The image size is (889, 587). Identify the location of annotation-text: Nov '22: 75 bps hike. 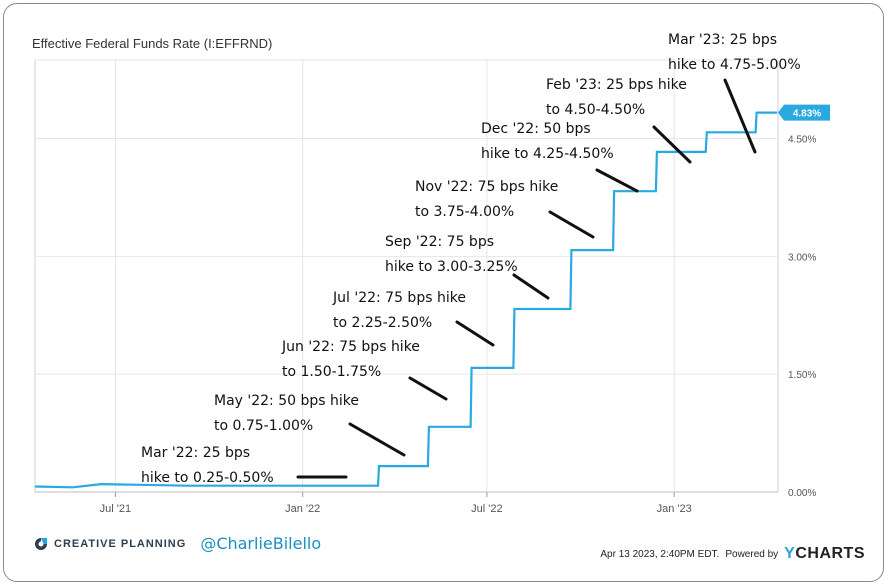
(486, 187).